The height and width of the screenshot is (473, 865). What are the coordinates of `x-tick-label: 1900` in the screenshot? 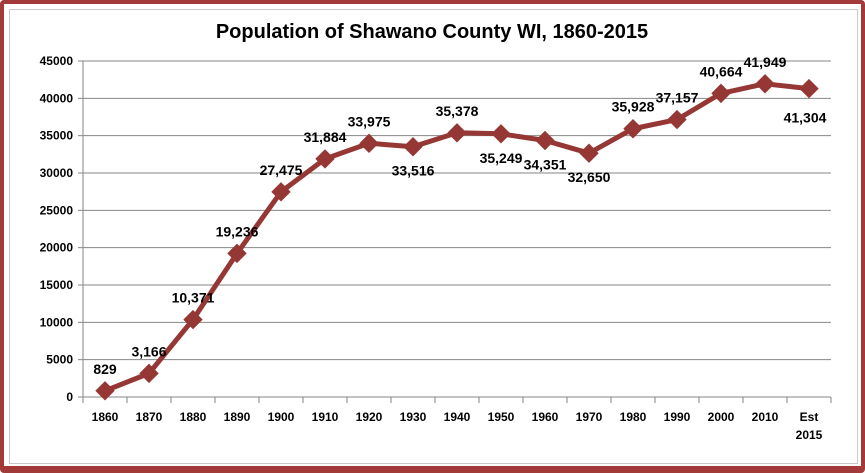 It's located at (281, 417).